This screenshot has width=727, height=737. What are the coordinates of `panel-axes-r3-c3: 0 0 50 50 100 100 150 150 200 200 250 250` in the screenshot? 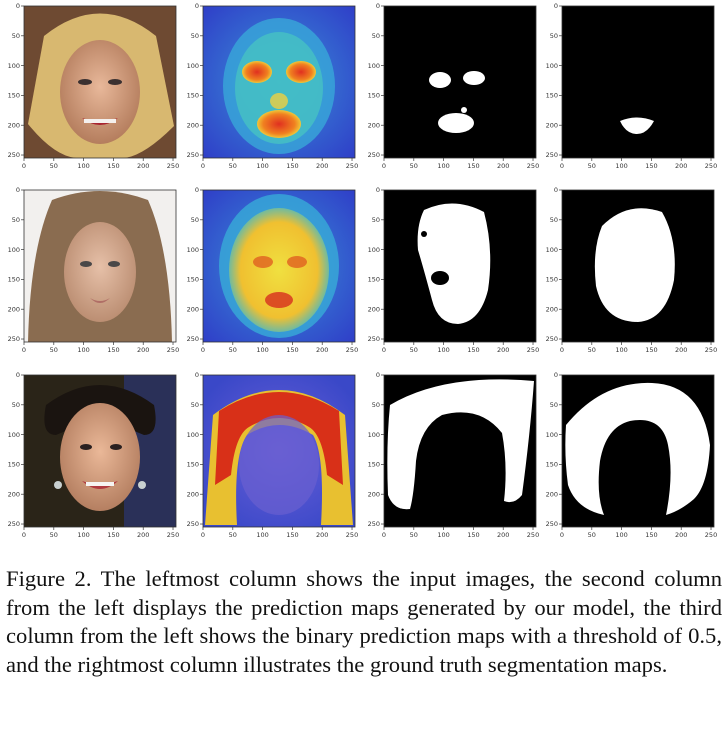 It's located at (454, 455).